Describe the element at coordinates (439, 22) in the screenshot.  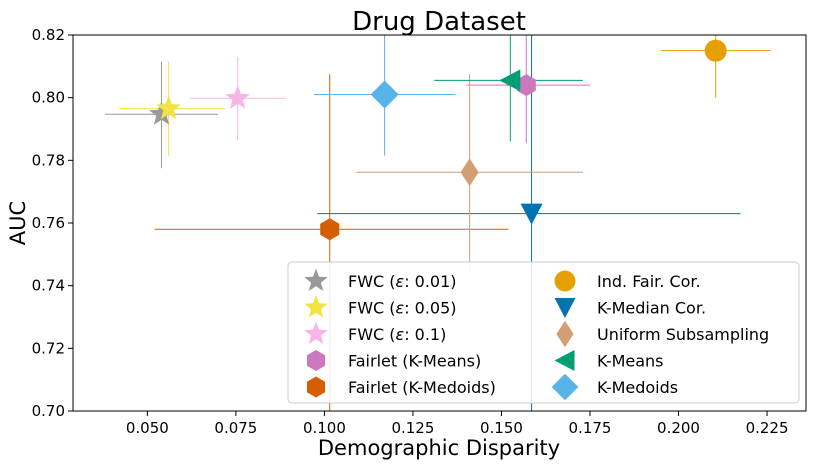
I see `chart-title: Drug Dataset` at that location.